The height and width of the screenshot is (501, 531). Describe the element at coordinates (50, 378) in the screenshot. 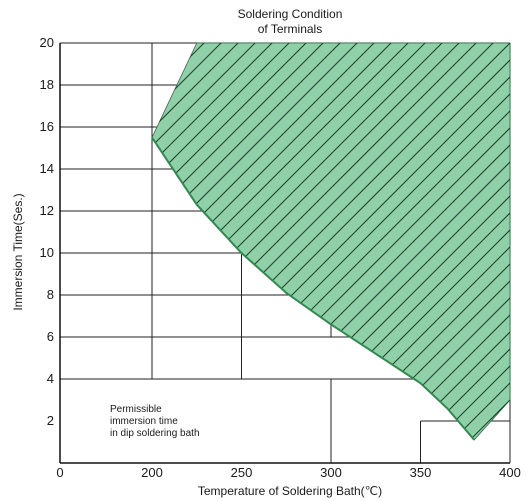

I see `y-tick-label: 4` at that location.